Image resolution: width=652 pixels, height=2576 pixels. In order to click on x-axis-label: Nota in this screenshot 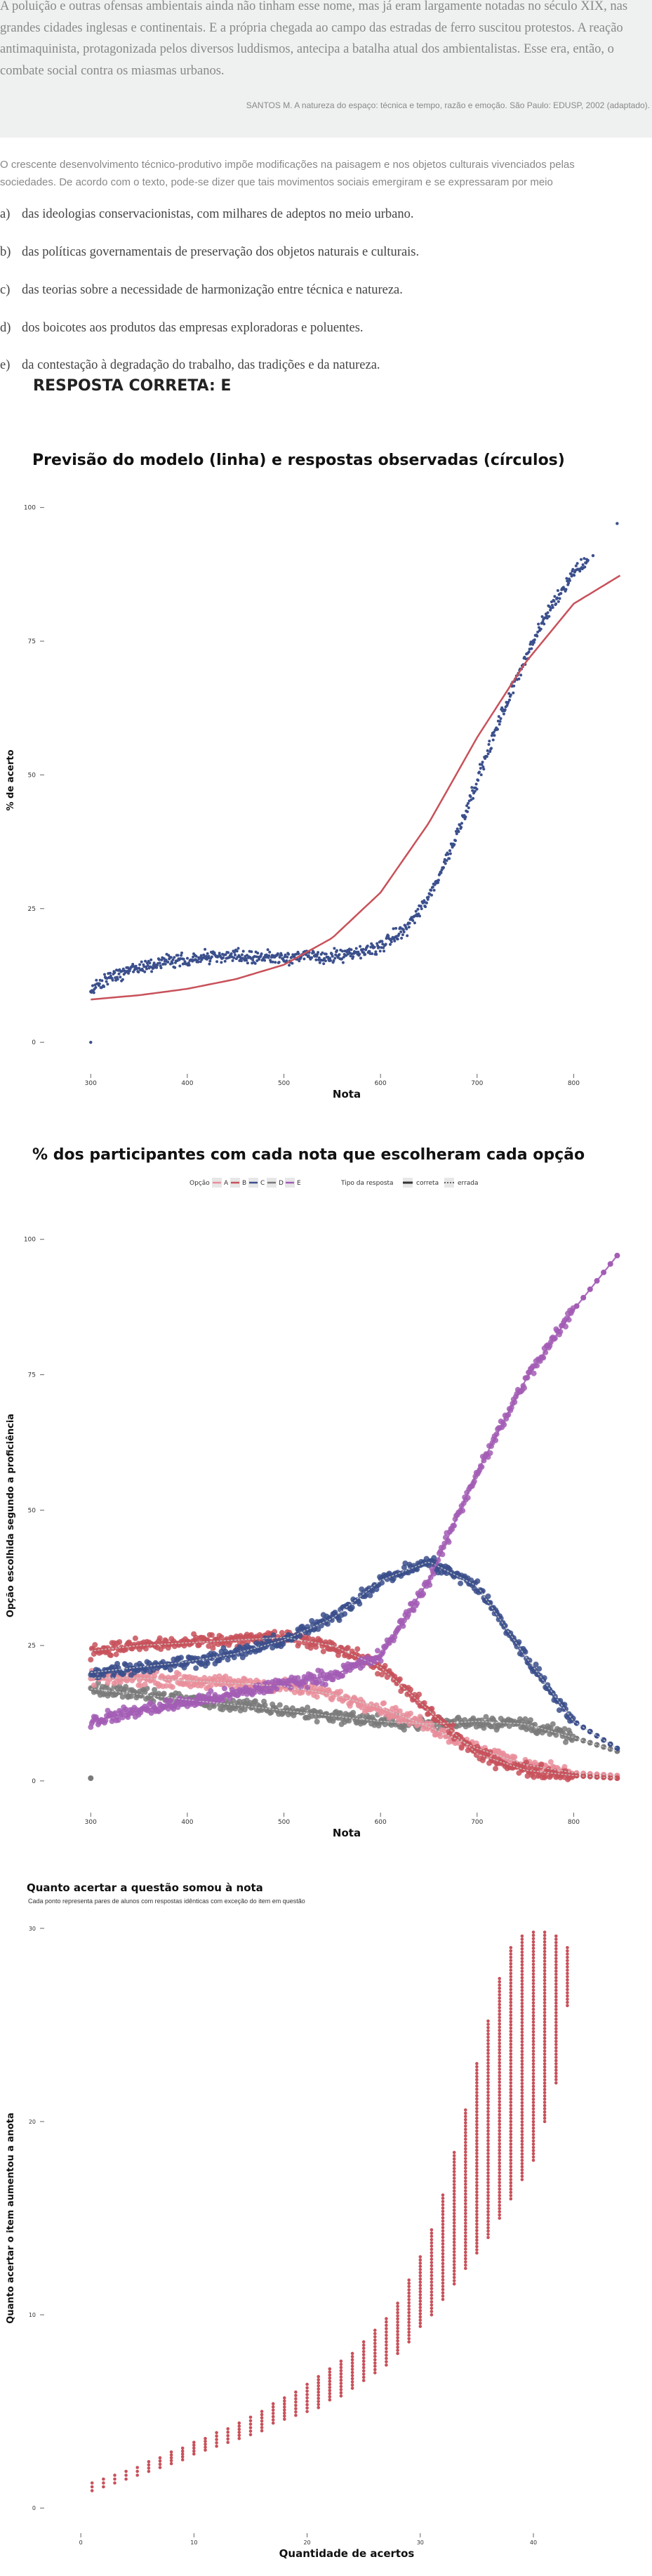, I will do `click(347, 1094)`.